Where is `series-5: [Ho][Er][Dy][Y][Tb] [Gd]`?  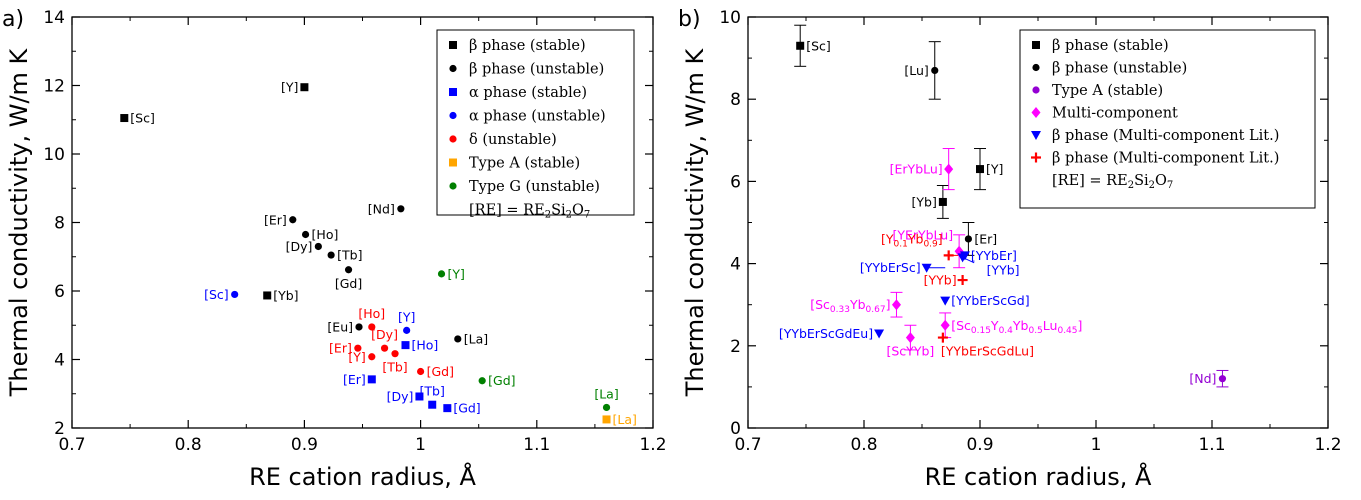 series-5: [Ho][Er][Dy][Y][Tb] [Gd] is located at coordinates (391, 342).